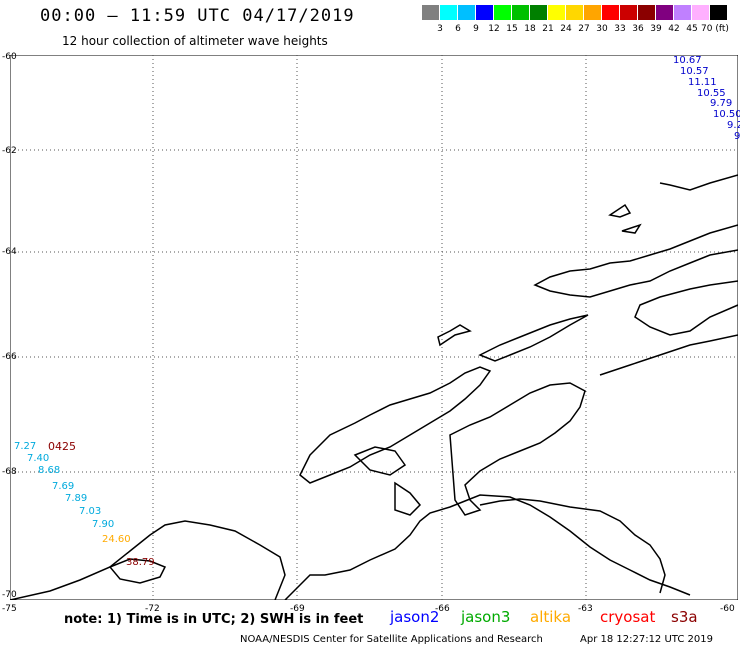  What do you see at coordinates (9, 609) in the screenshot?
I see `lon-label: -75` at bounding box center [9, 609].